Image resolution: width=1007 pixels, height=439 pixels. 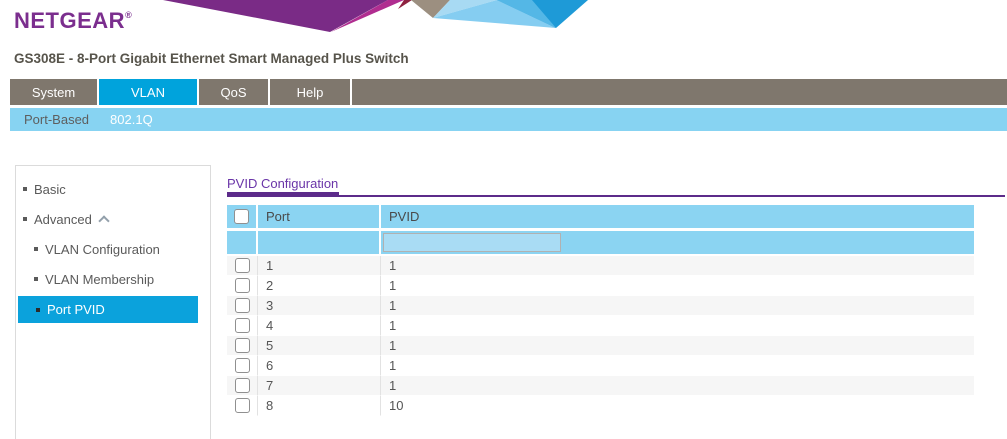 What do you see at coordinates (677, 406) in the screenshot?
I see `row-cell-pvid: 10` at bounding box center [677, 406].